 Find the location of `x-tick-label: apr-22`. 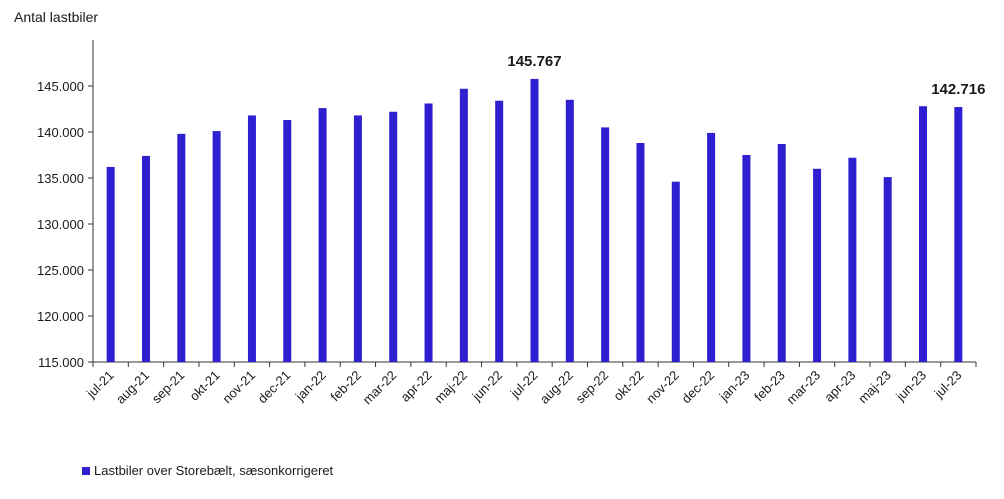

x-tick-label: apr-22 is located at coordinates (415, 386).